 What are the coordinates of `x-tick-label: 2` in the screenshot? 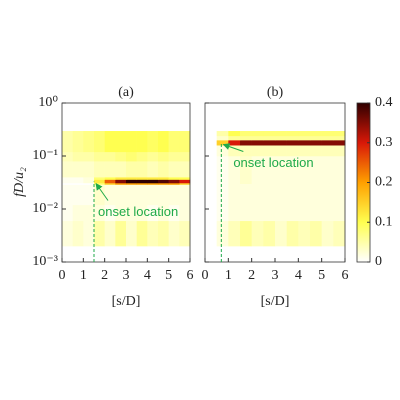 It's located at (251, 275).